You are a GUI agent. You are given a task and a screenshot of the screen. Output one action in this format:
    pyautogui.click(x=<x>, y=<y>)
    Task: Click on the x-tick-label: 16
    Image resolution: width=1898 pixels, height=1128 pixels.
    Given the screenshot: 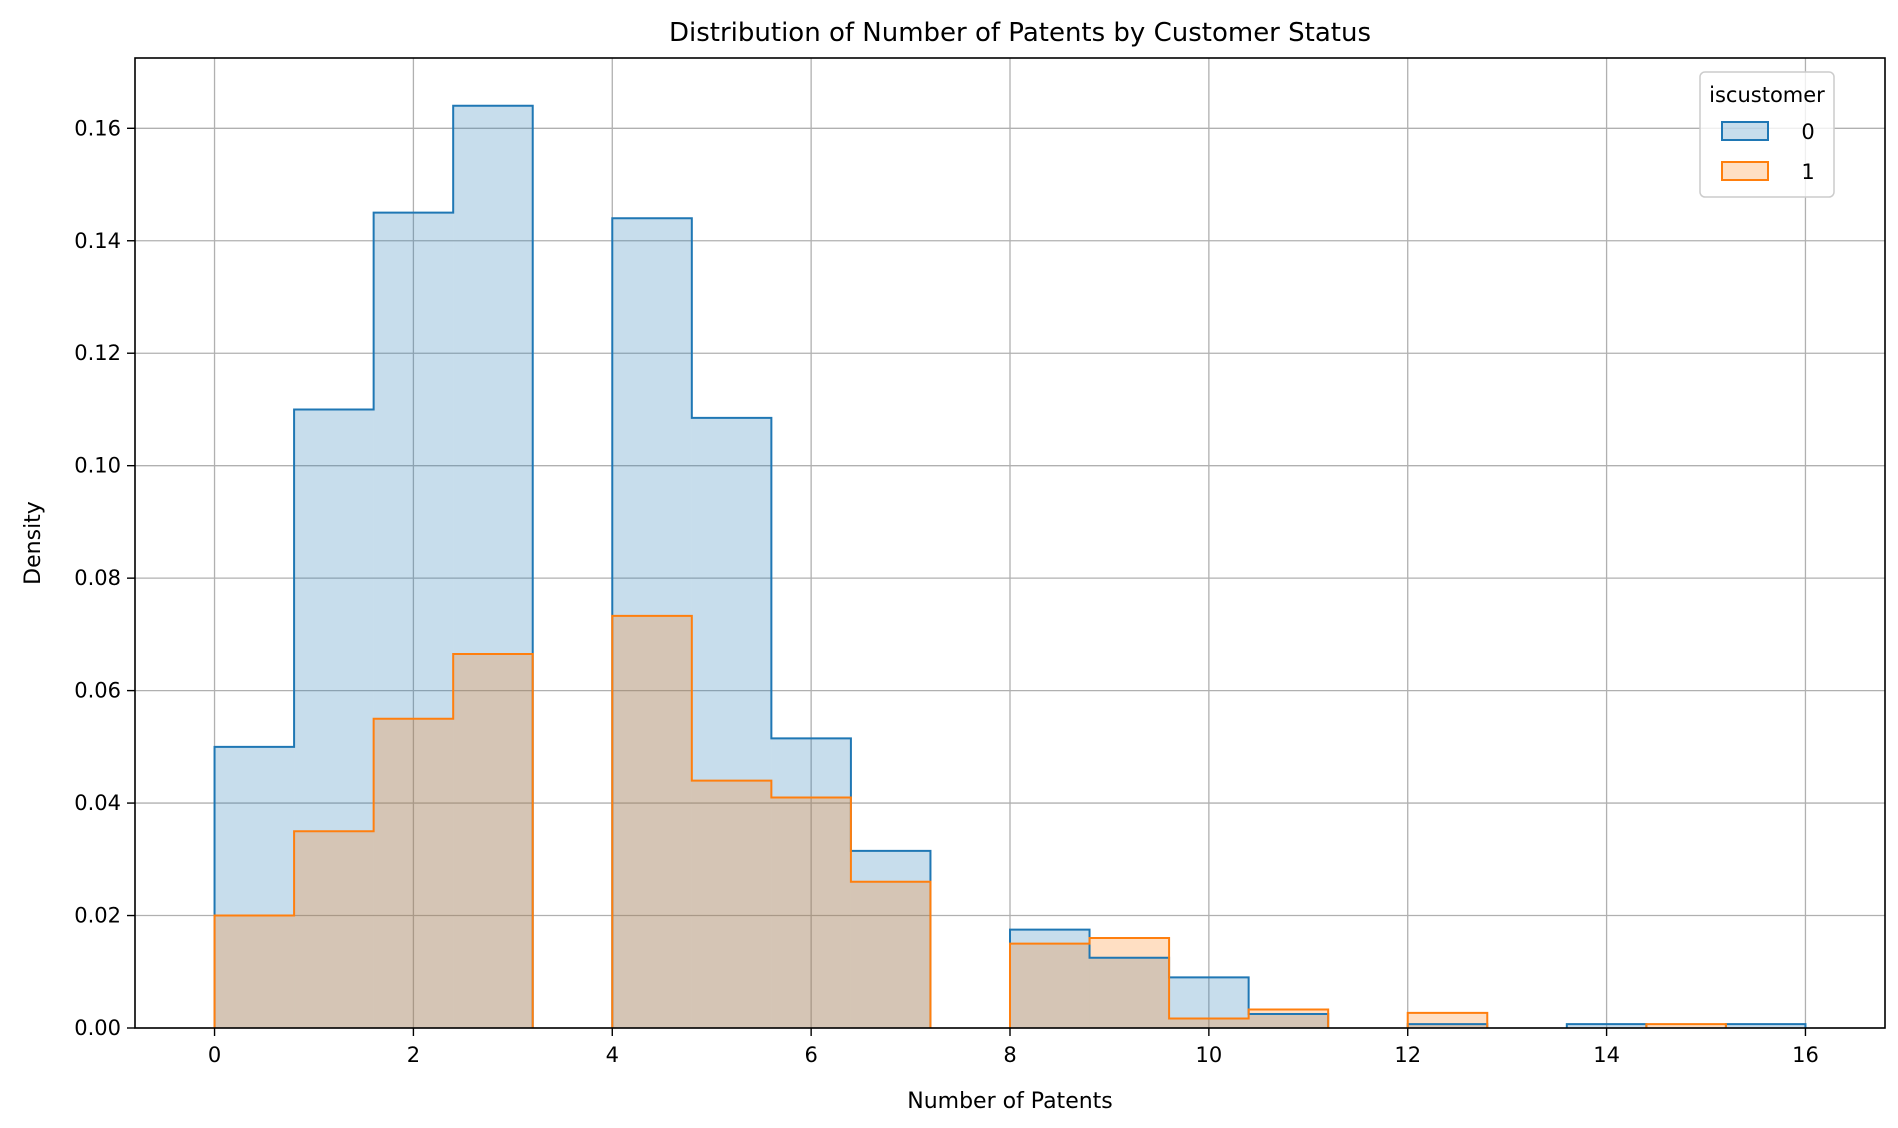 What is the action you would take?
    pyautogui.click(x=1805, y=1055)
    